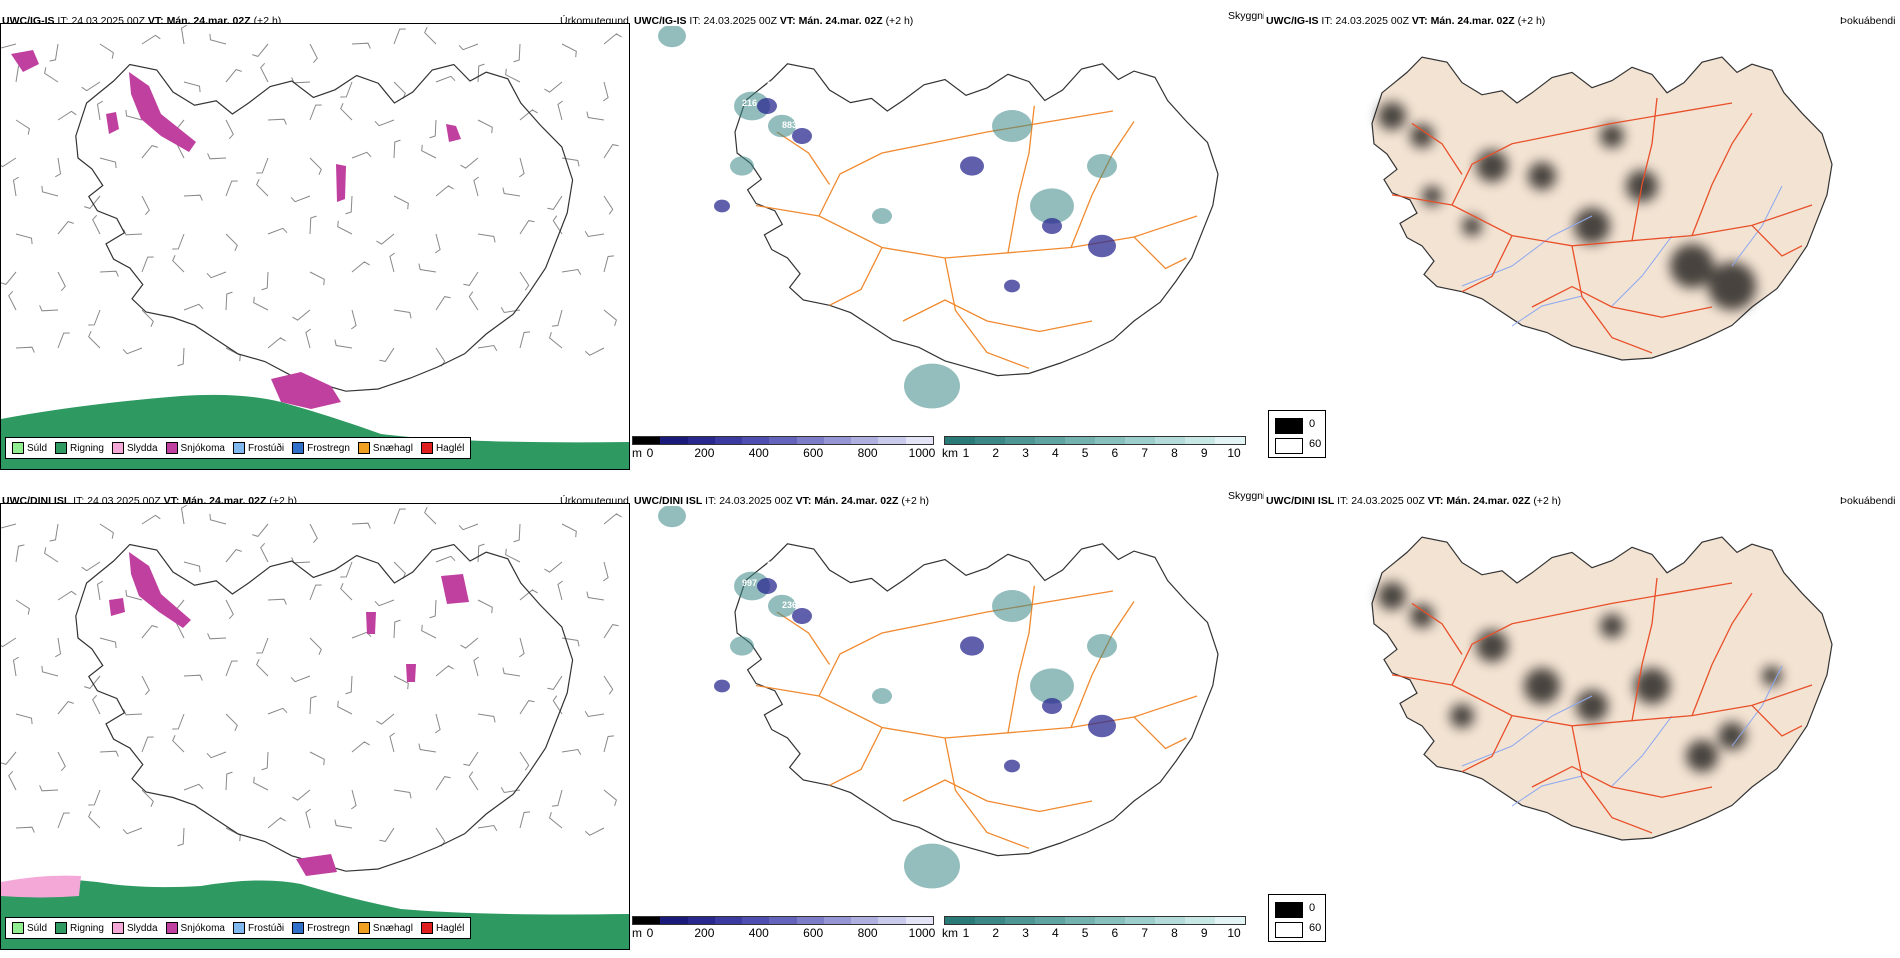  Describe the element at coordinates (749, 103) in the screenshot. I see `cloudbase-label: 216` at that location.